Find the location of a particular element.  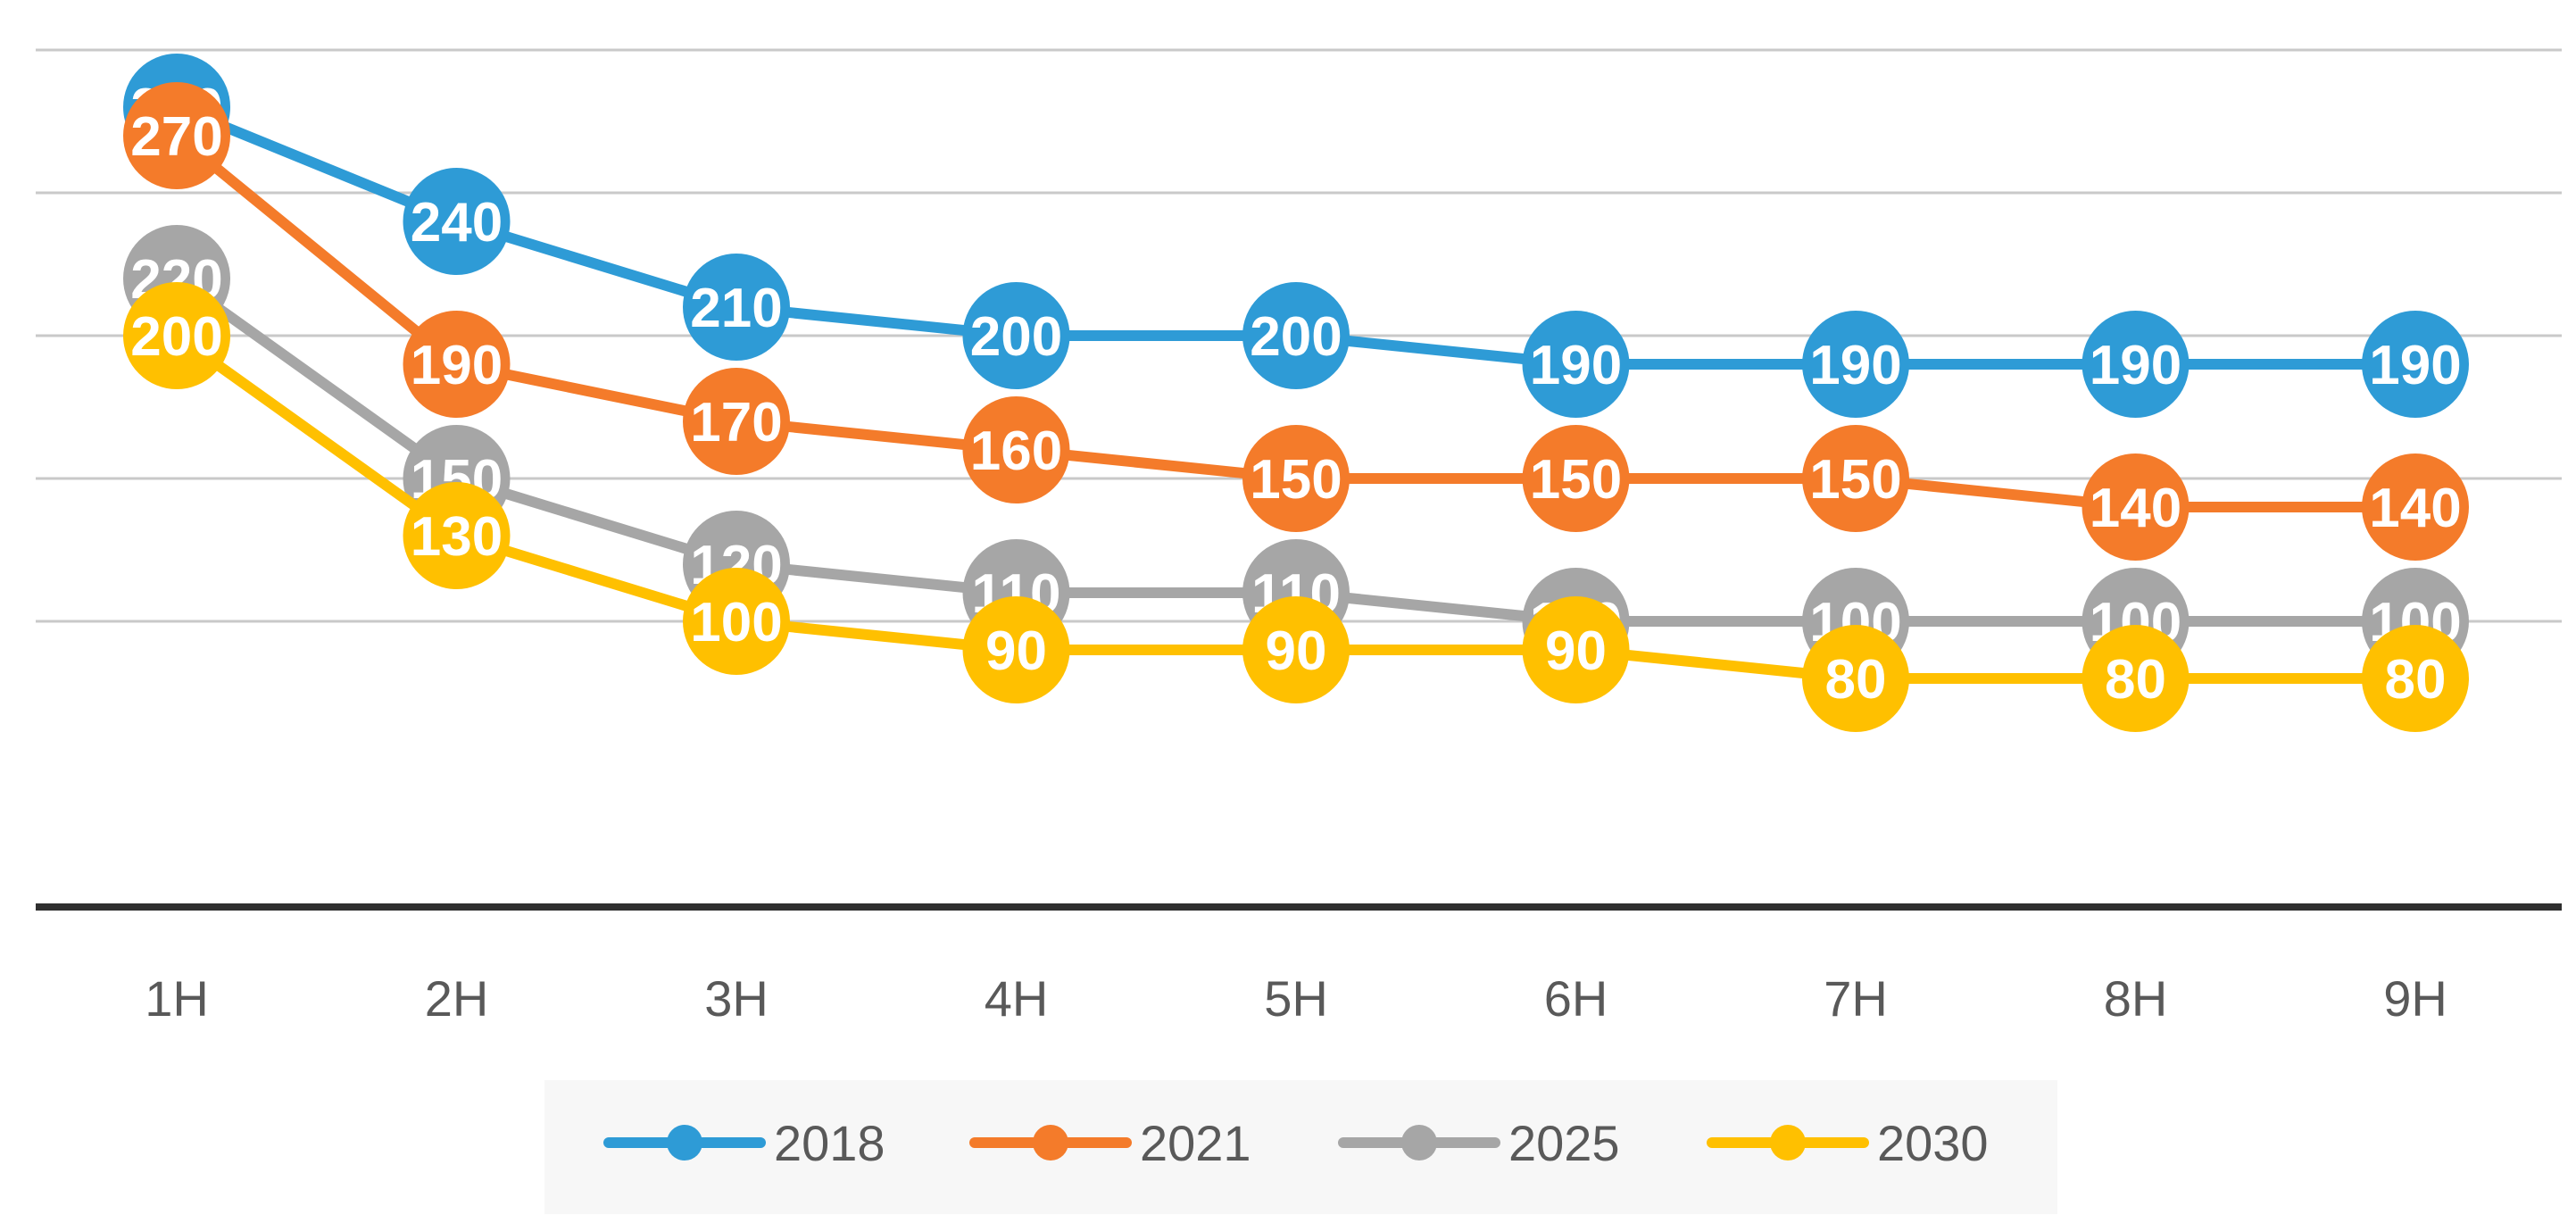

data-label: 130 is located at coordinates (457, 537).